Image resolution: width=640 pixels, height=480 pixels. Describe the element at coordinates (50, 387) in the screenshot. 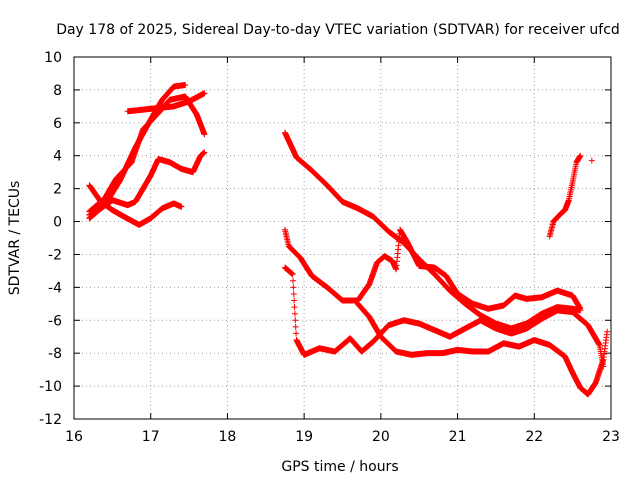

I see `y-tick-label: -10` at that location.